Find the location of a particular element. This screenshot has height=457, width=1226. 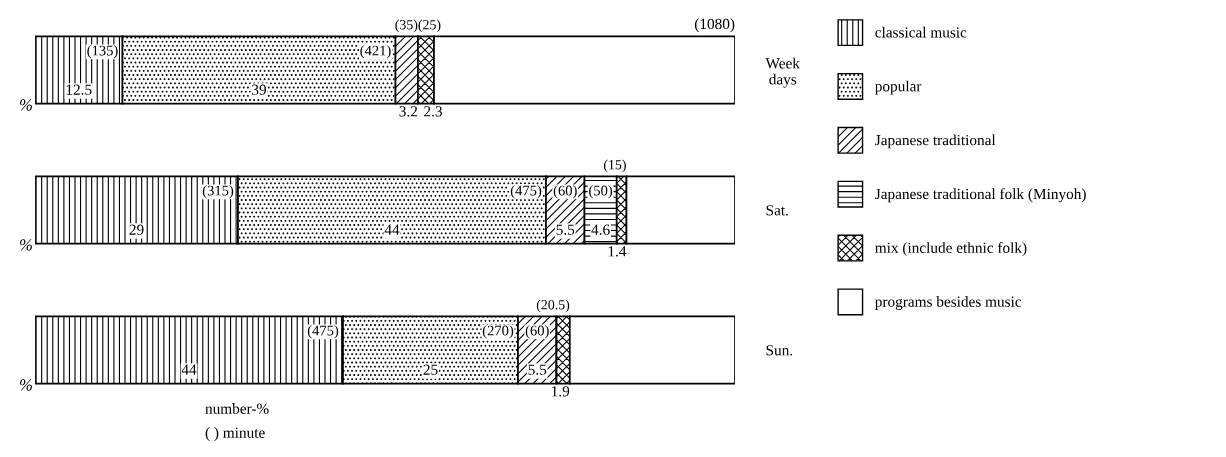

annotation: (20.5) is located at coordinates (553, 306).